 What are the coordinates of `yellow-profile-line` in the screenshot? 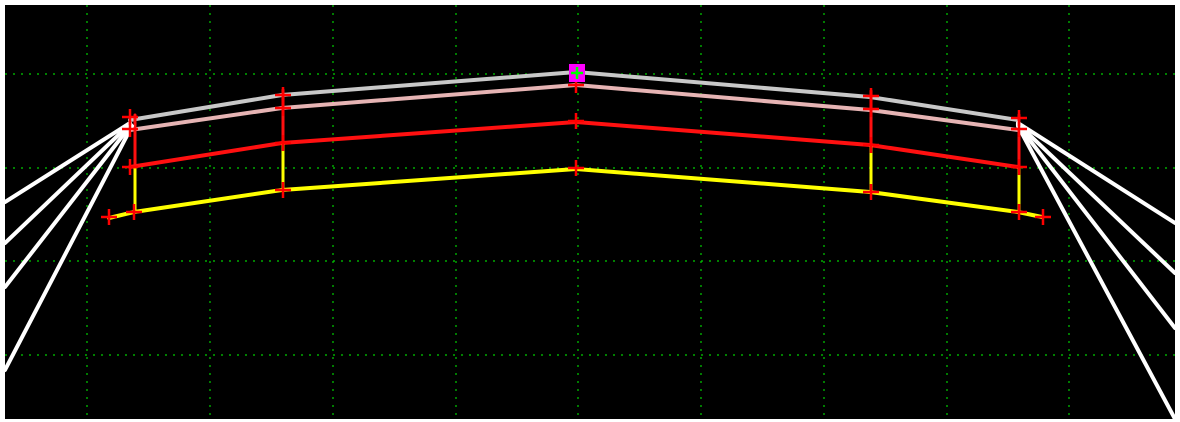 It's located at (575, 193).